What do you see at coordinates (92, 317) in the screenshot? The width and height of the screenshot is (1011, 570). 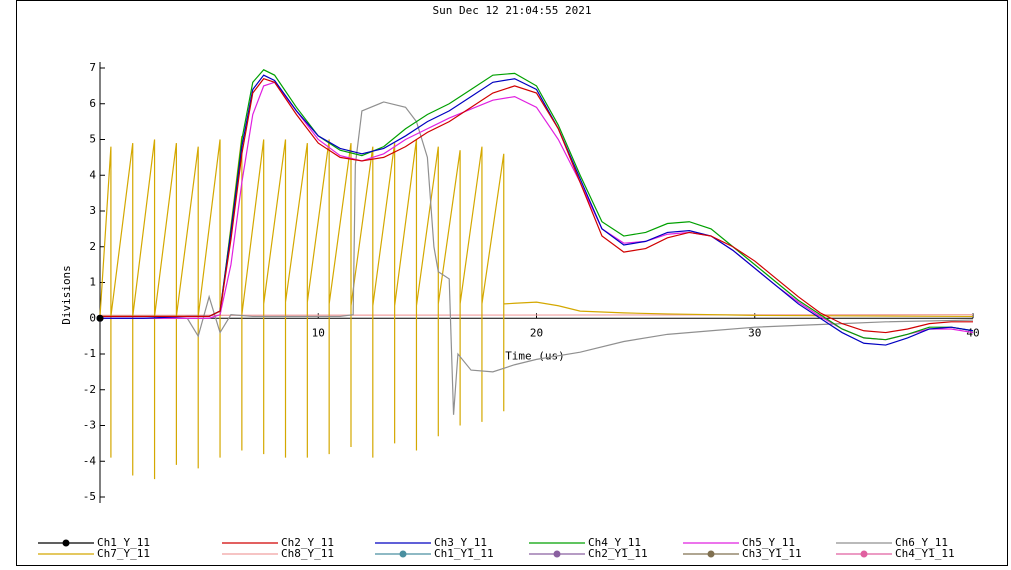 I see `y-tick-label: 0` at bounding box center [92, 317].